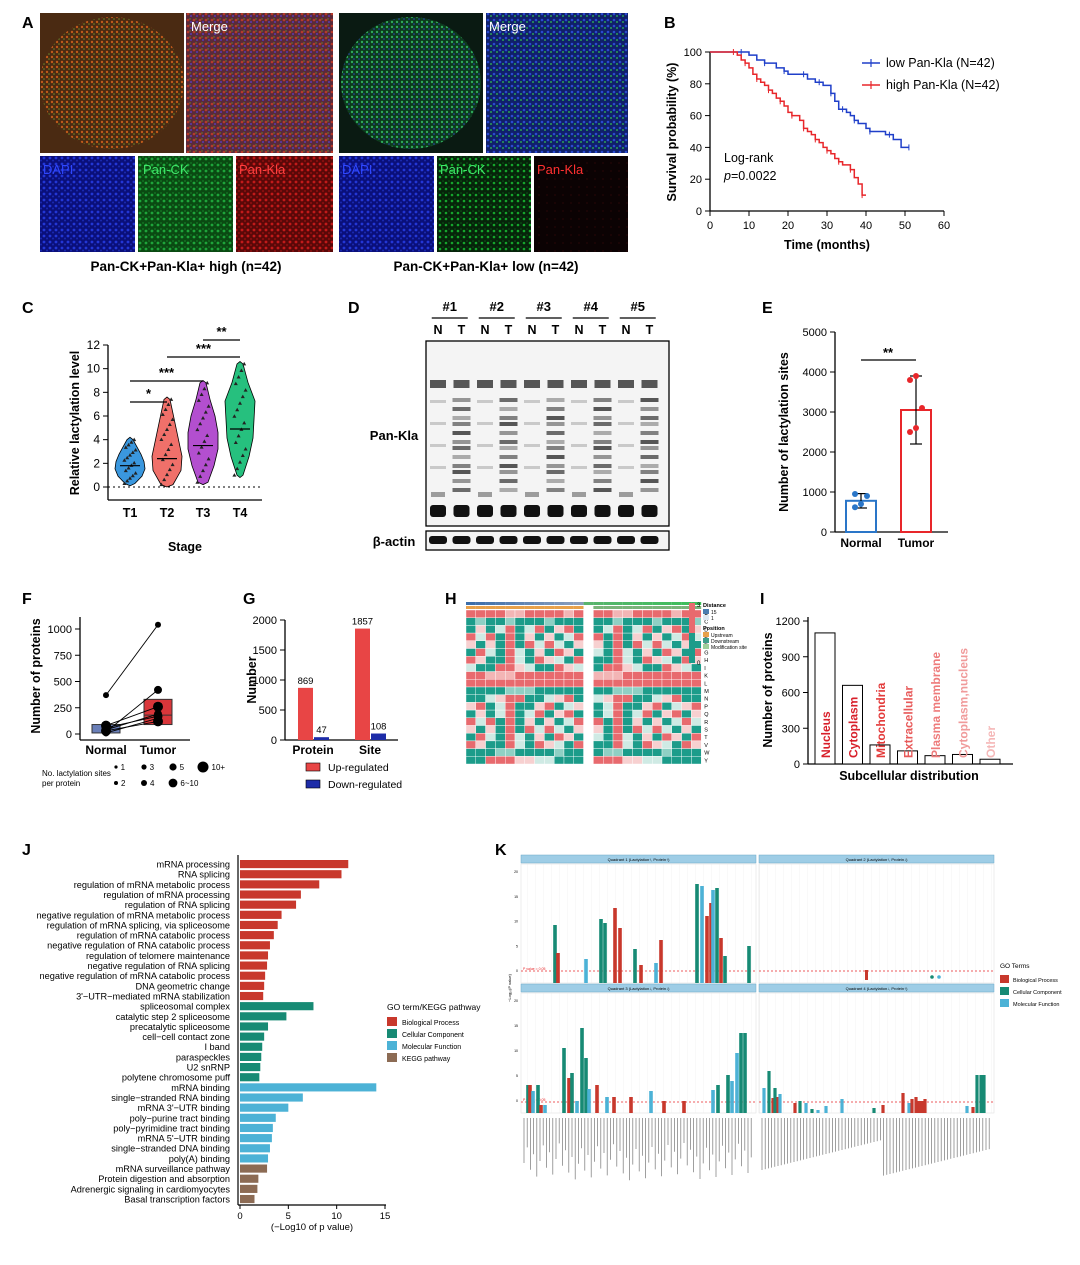 This screenshot has width=1080, height=1265. I want to click on loading-label: β-actin, so click(394, 541).